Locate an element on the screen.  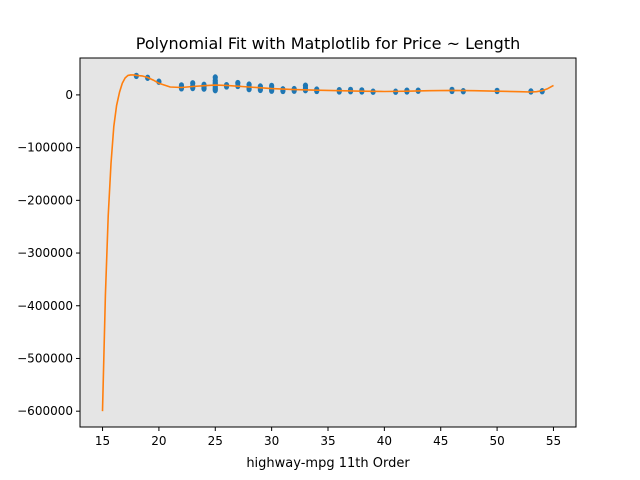
y-tick-label: −500000 is located at coordinates (45, 358).